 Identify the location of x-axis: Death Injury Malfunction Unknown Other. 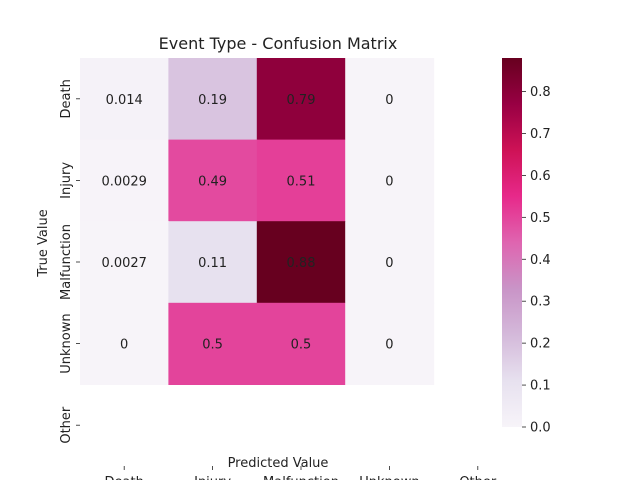
(301, 473).